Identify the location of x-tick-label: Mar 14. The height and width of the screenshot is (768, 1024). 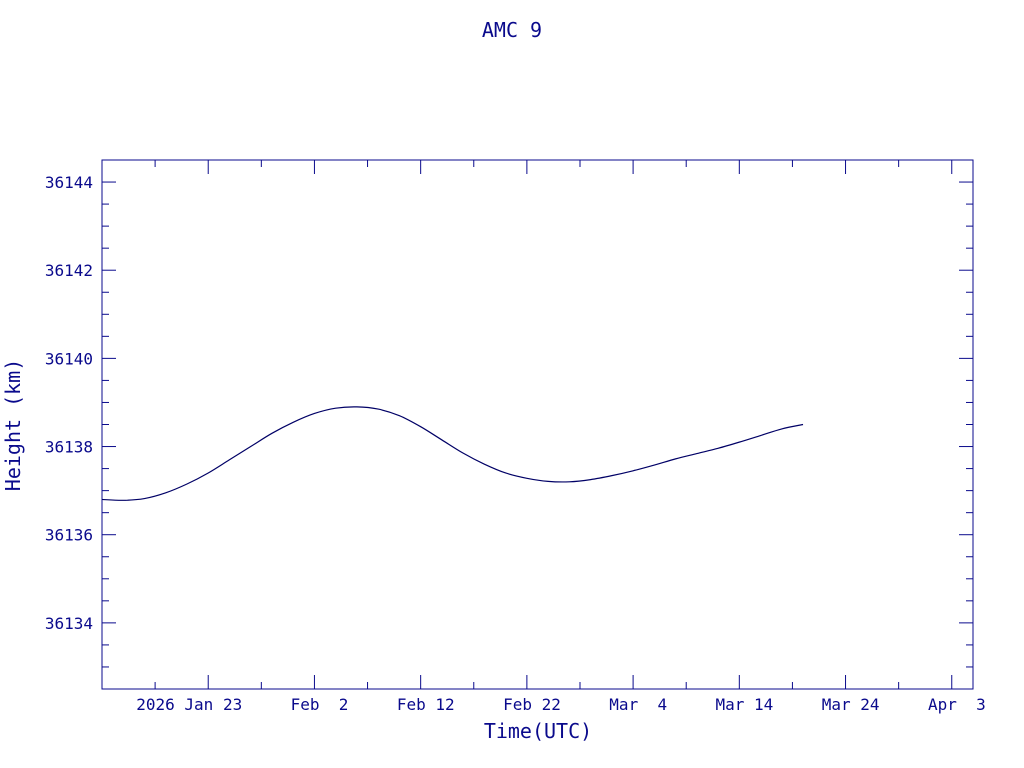
(745, 704).